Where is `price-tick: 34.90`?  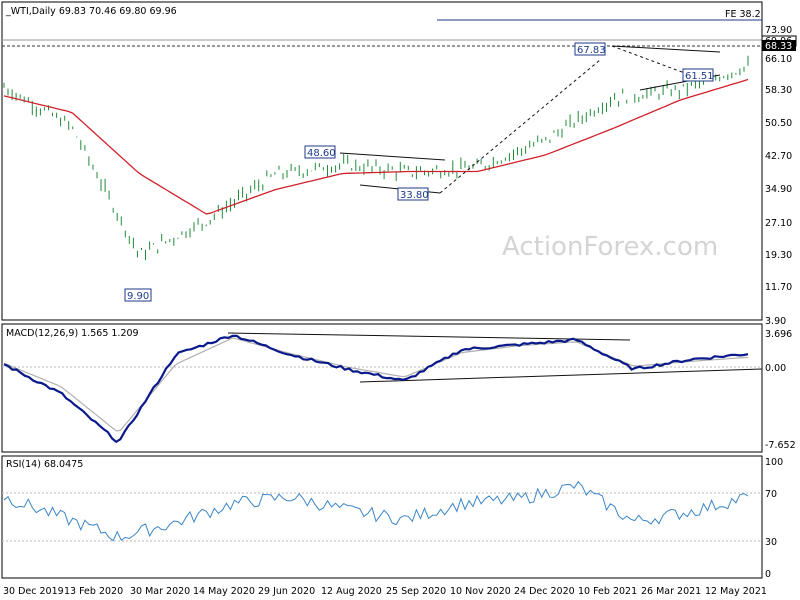 price-tick: 34.90 is located at coordinates (778, 189).